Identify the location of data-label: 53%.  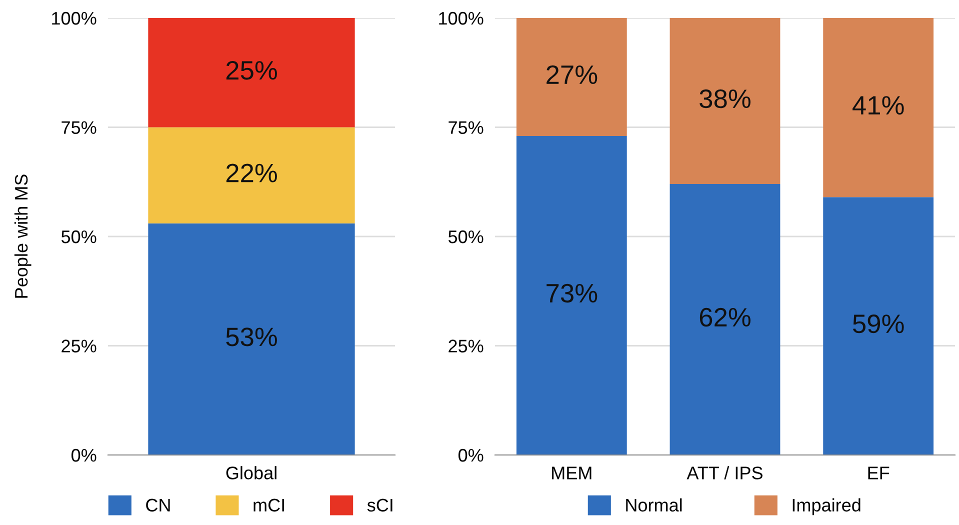
(251, 337).